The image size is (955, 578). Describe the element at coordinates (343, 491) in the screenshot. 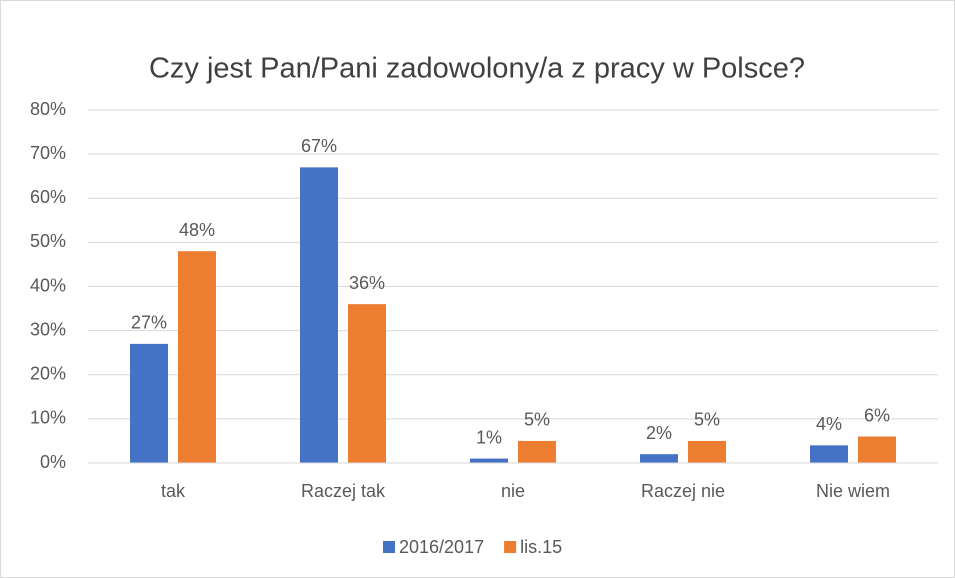

I see `x-tick-label: Raczej tak` at that location.